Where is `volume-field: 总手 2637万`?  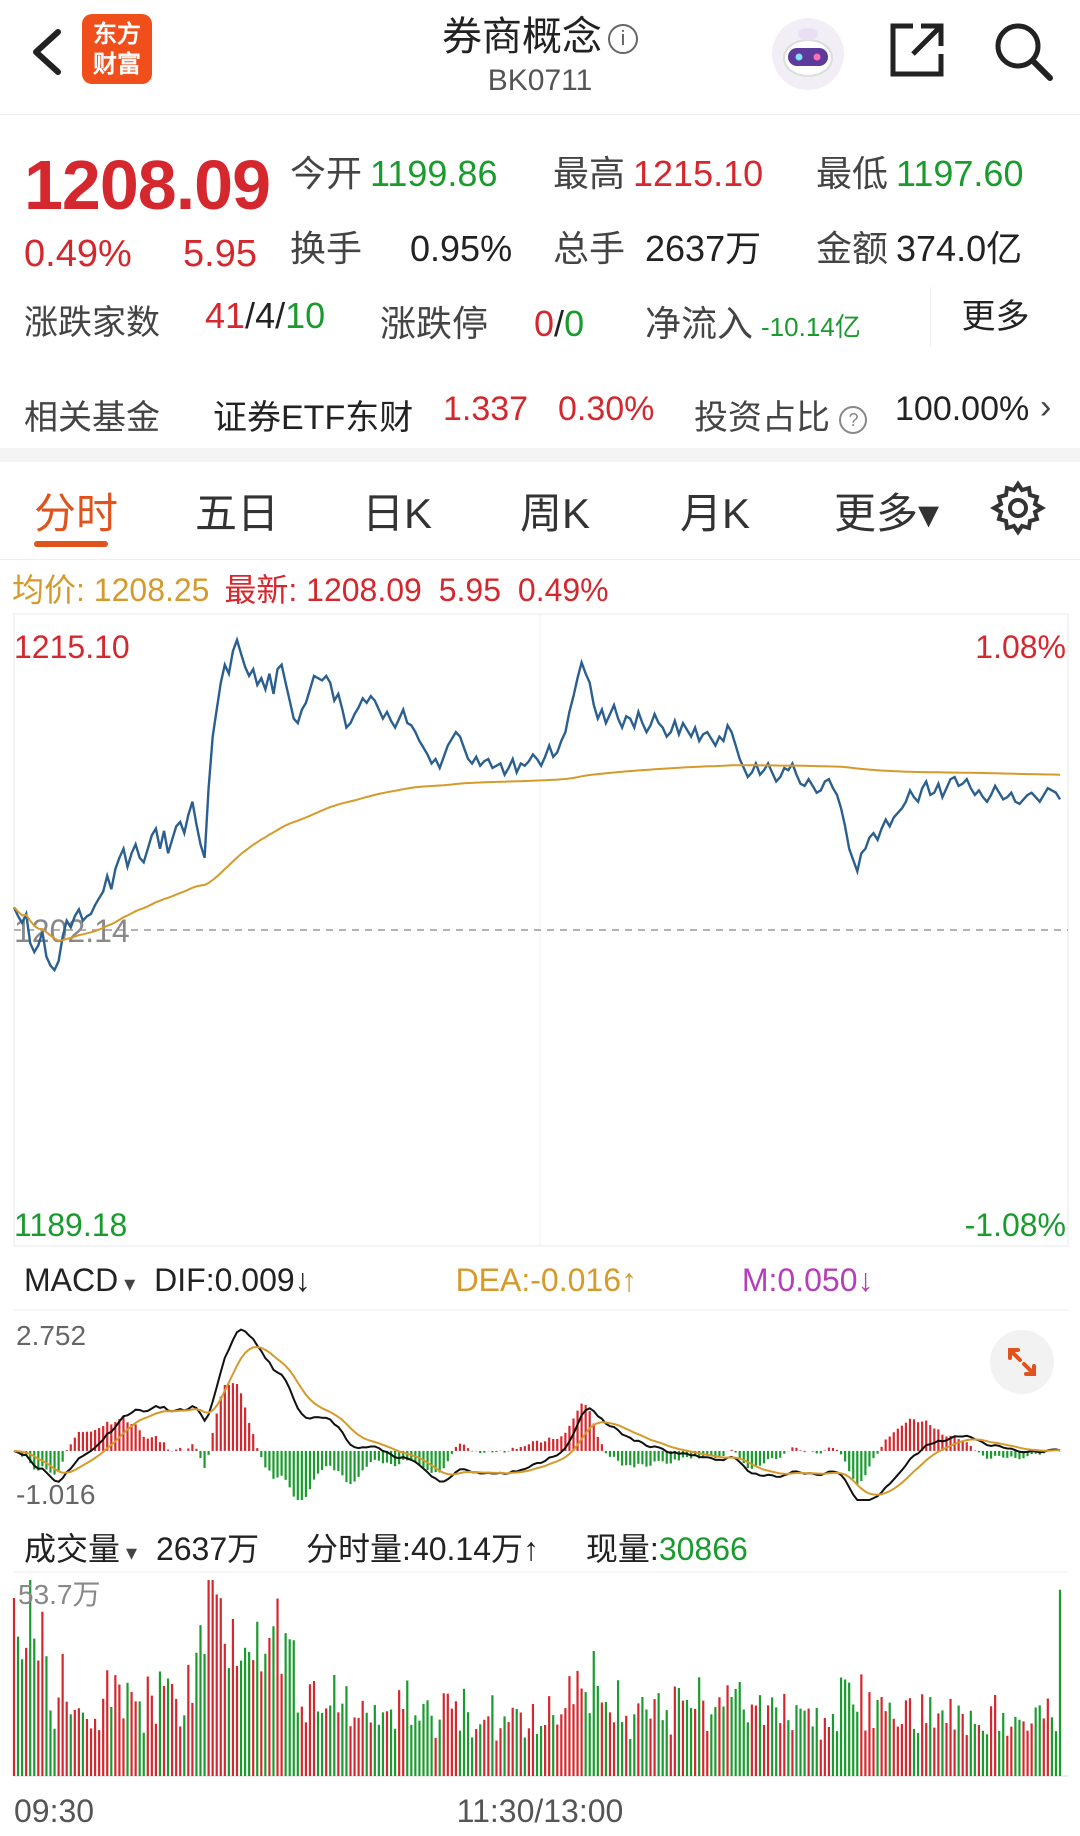 volume-field: 总手 2637万 is located at coordinates (657, 246).